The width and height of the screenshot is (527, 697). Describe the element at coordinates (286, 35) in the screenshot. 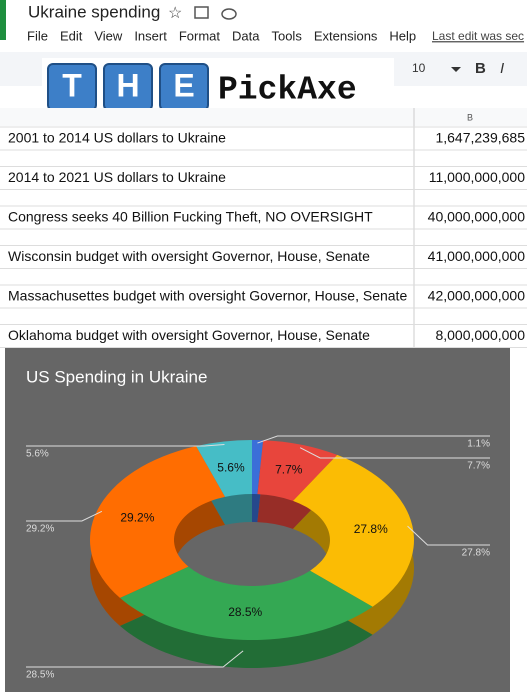

I see `menu-item: Tools` at that location.